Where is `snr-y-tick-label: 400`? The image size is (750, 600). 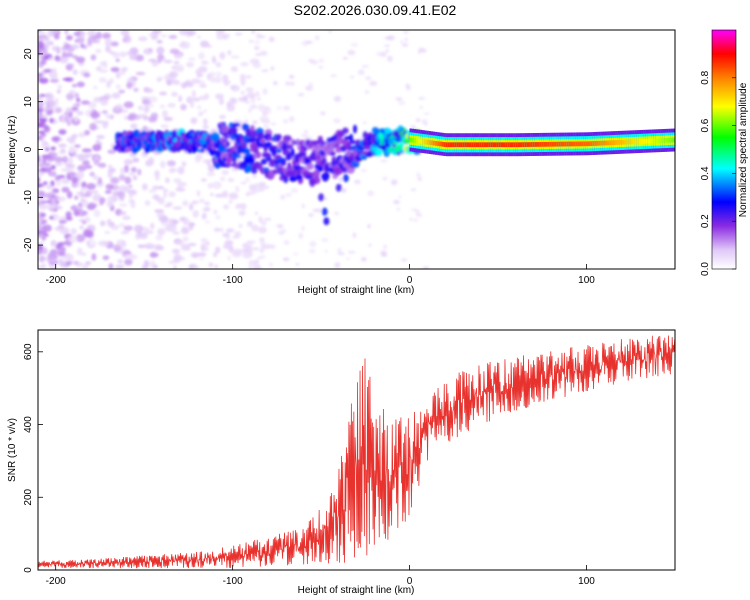
snr-y-tick-label: 400 is located at coordinates (28, 424).